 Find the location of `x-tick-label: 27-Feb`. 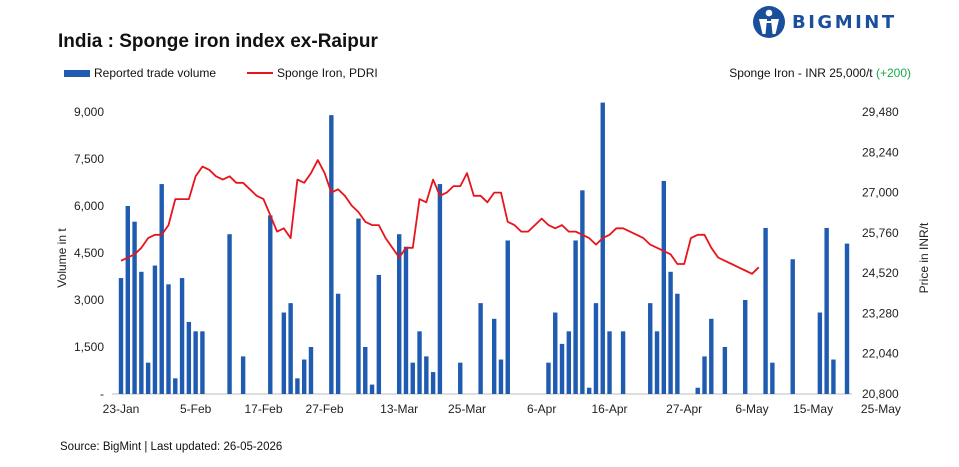

x-tick-label: 27-Feb is located at coordinates (325, 409).